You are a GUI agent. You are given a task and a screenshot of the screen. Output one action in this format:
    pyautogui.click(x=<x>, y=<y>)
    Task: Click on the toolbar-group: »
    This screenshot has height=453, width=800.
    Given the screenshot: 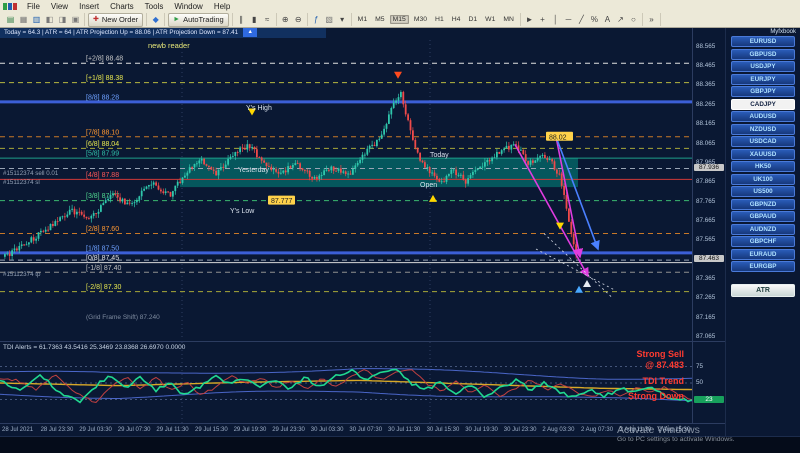 What is the action you would take?
    pyautogui.click(x=652, y=19)
    